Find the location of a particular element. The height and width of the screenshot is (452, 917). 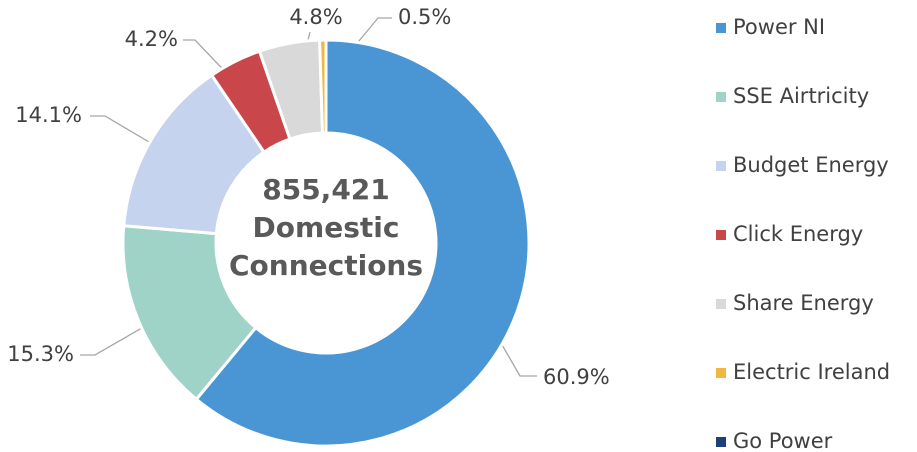

data-label: 4.2% is located at coordinates (151, 39).